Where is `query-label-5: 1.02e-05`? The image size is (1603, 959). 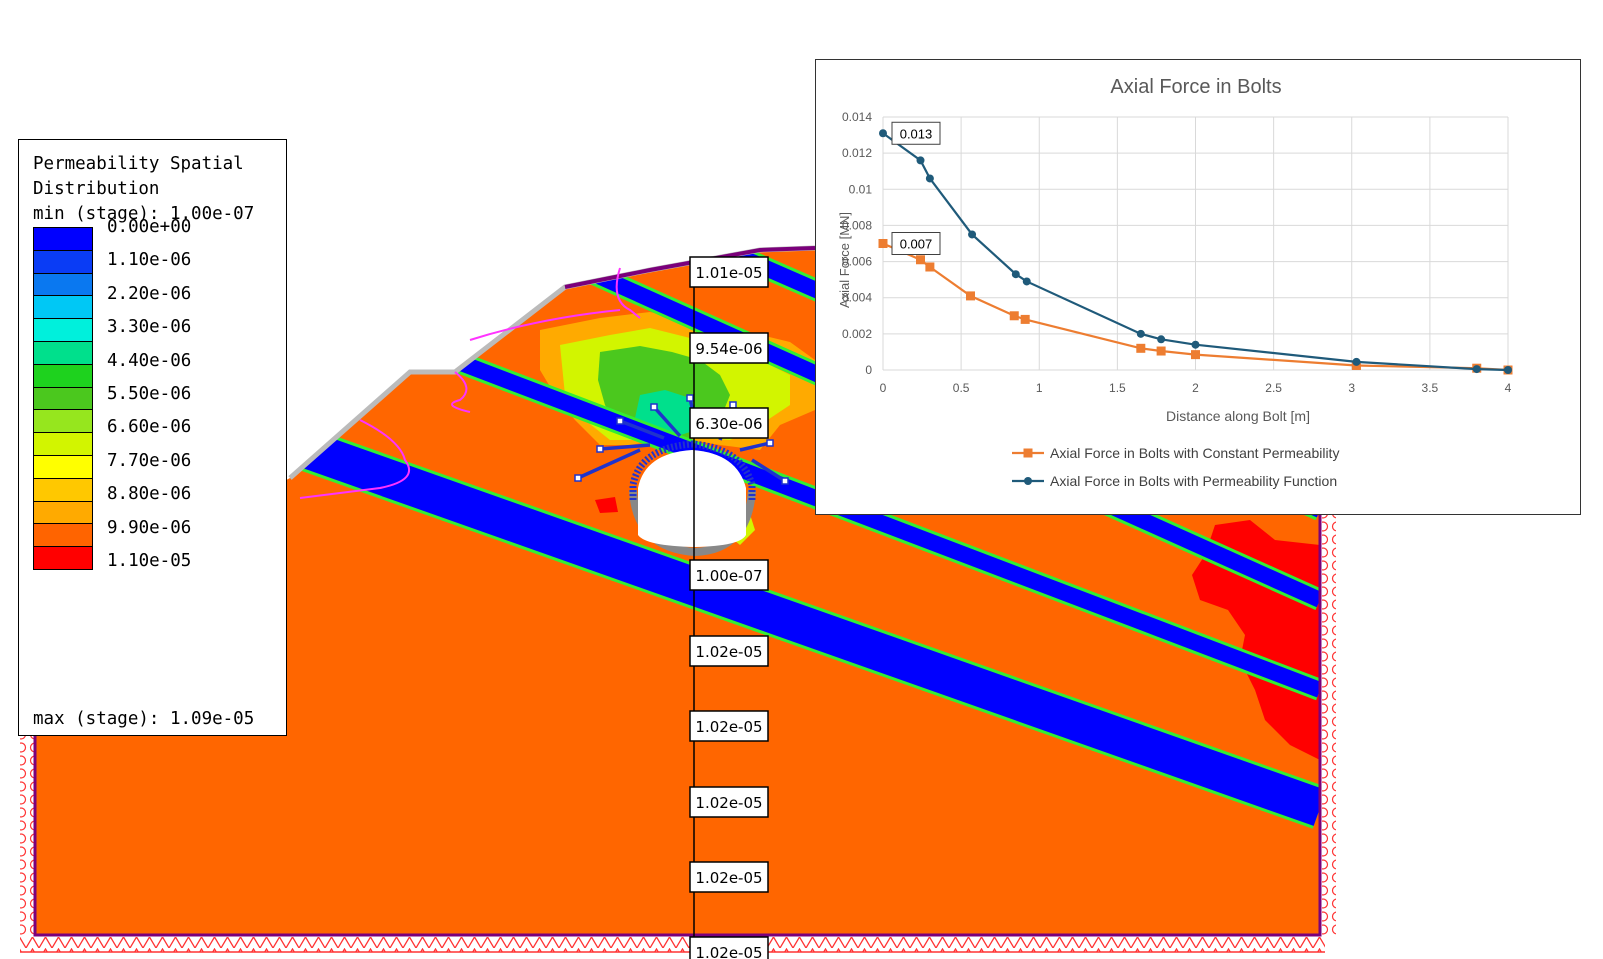 query-label-5: 1.02e-05 is located at coordinates (728, 652).